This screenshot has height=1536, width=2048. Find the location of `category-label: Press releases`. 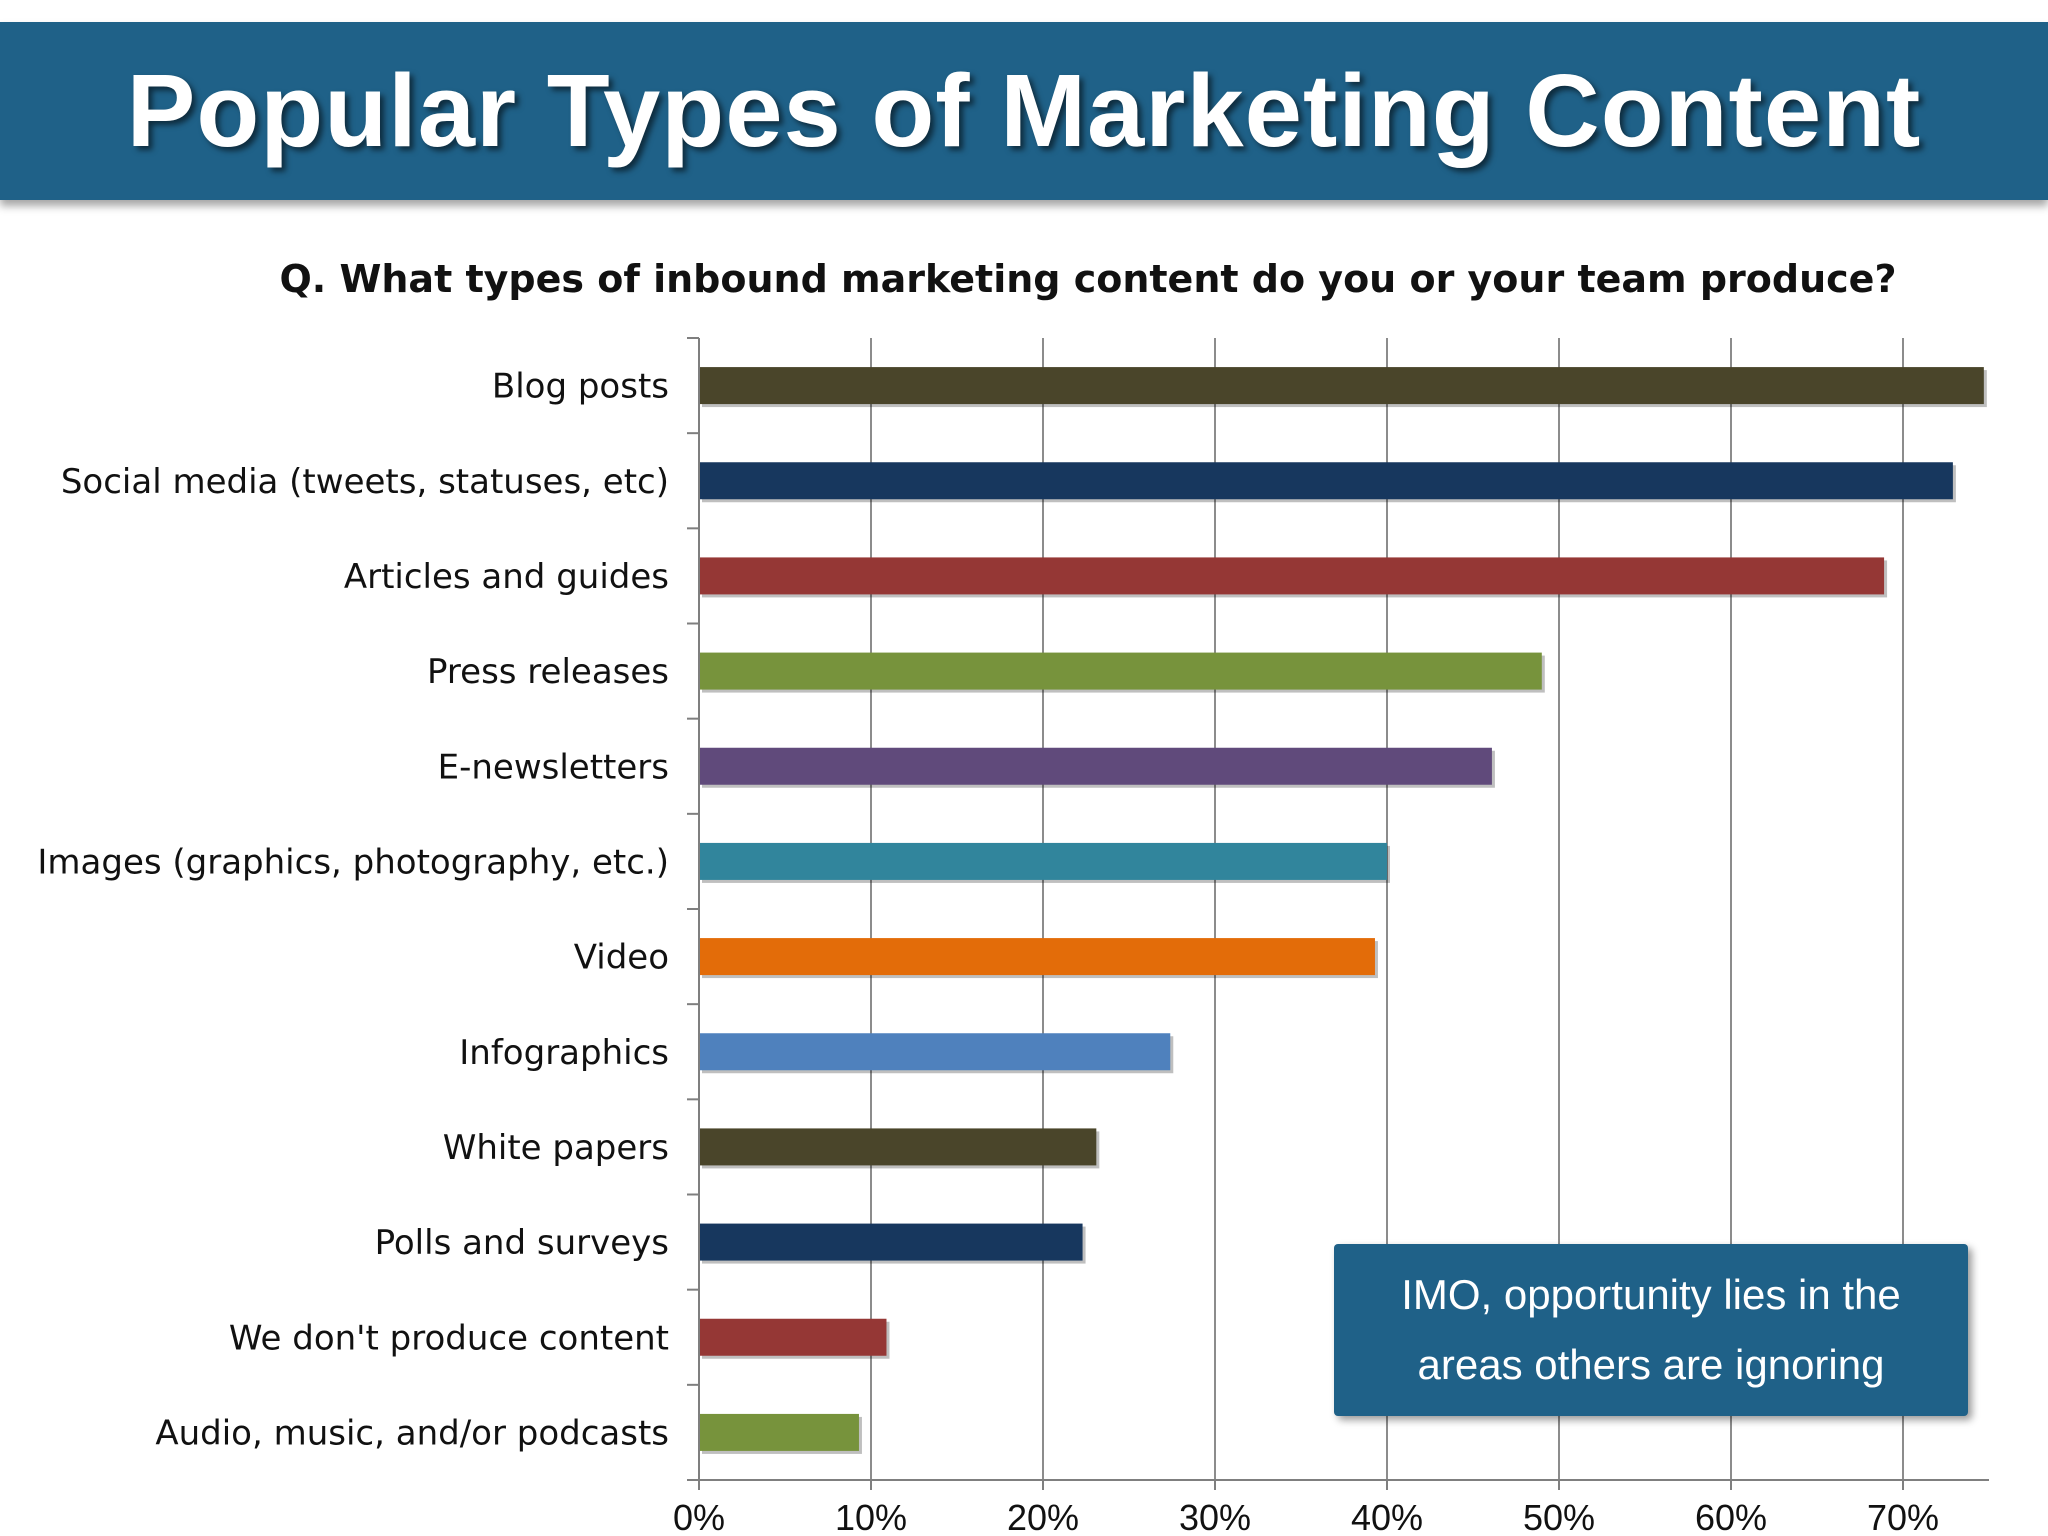

category-label: Press releases is located at coordinates (548, 672).